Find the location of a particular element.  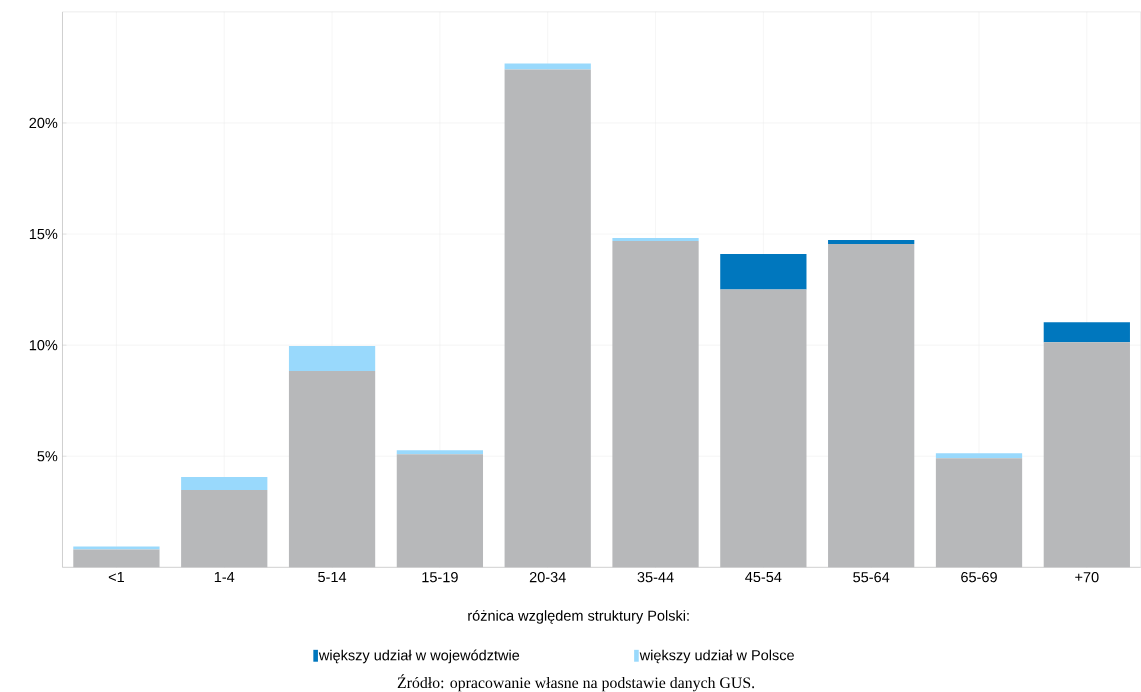

text: Źródło: opracowanie własne na podstawie danych GUS. is located at coordinates (576, 683).